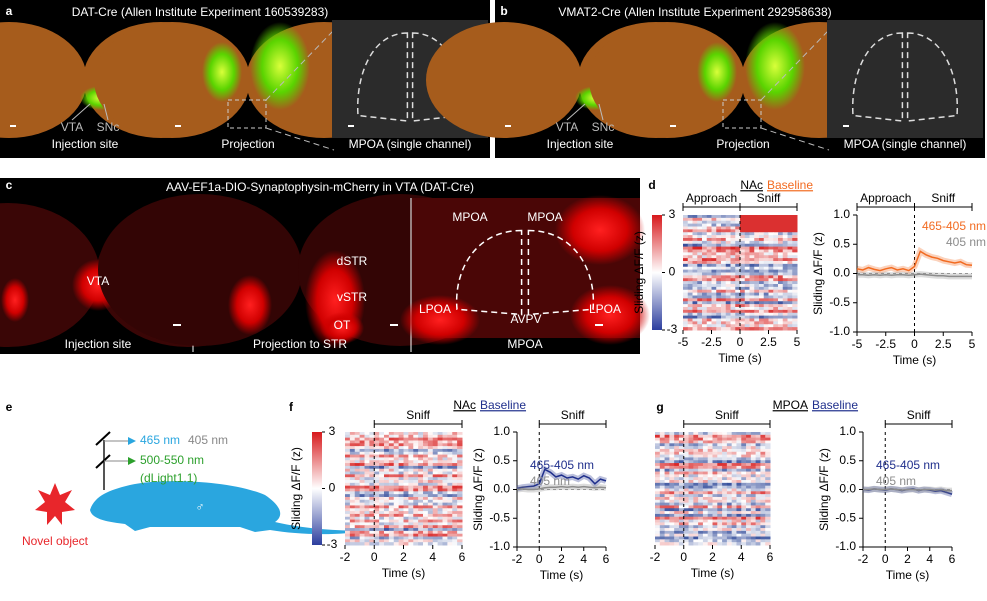 Image resolution: width=987 pixels, height=601 pixels. What do you see at coordinates (550, 481) in the screenshot?
I see `legend-entry: 405 nm` at bounding box center [550, 481].